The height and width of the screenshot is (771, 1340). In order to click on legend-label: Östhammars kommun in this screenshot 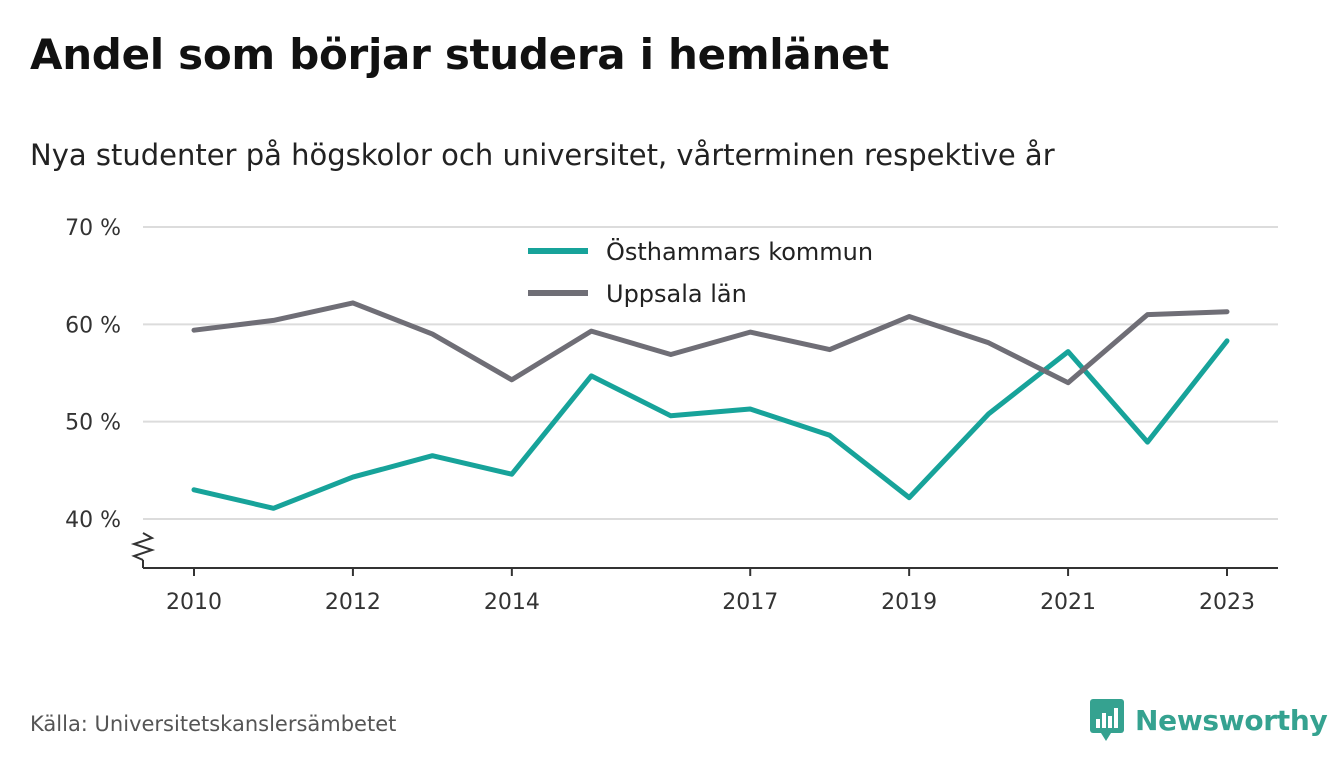, I will do `click(739, 251)`.